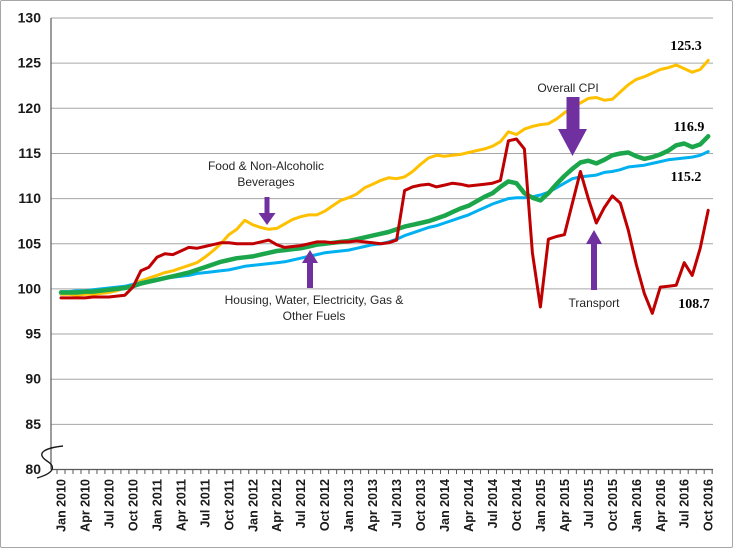 The height and width of the screenshot is (548, 733). Describe the element at coordinates (661, 505) in the screenshot. I see `x-tick-label-apr-2016: Apr 2016` at that location.